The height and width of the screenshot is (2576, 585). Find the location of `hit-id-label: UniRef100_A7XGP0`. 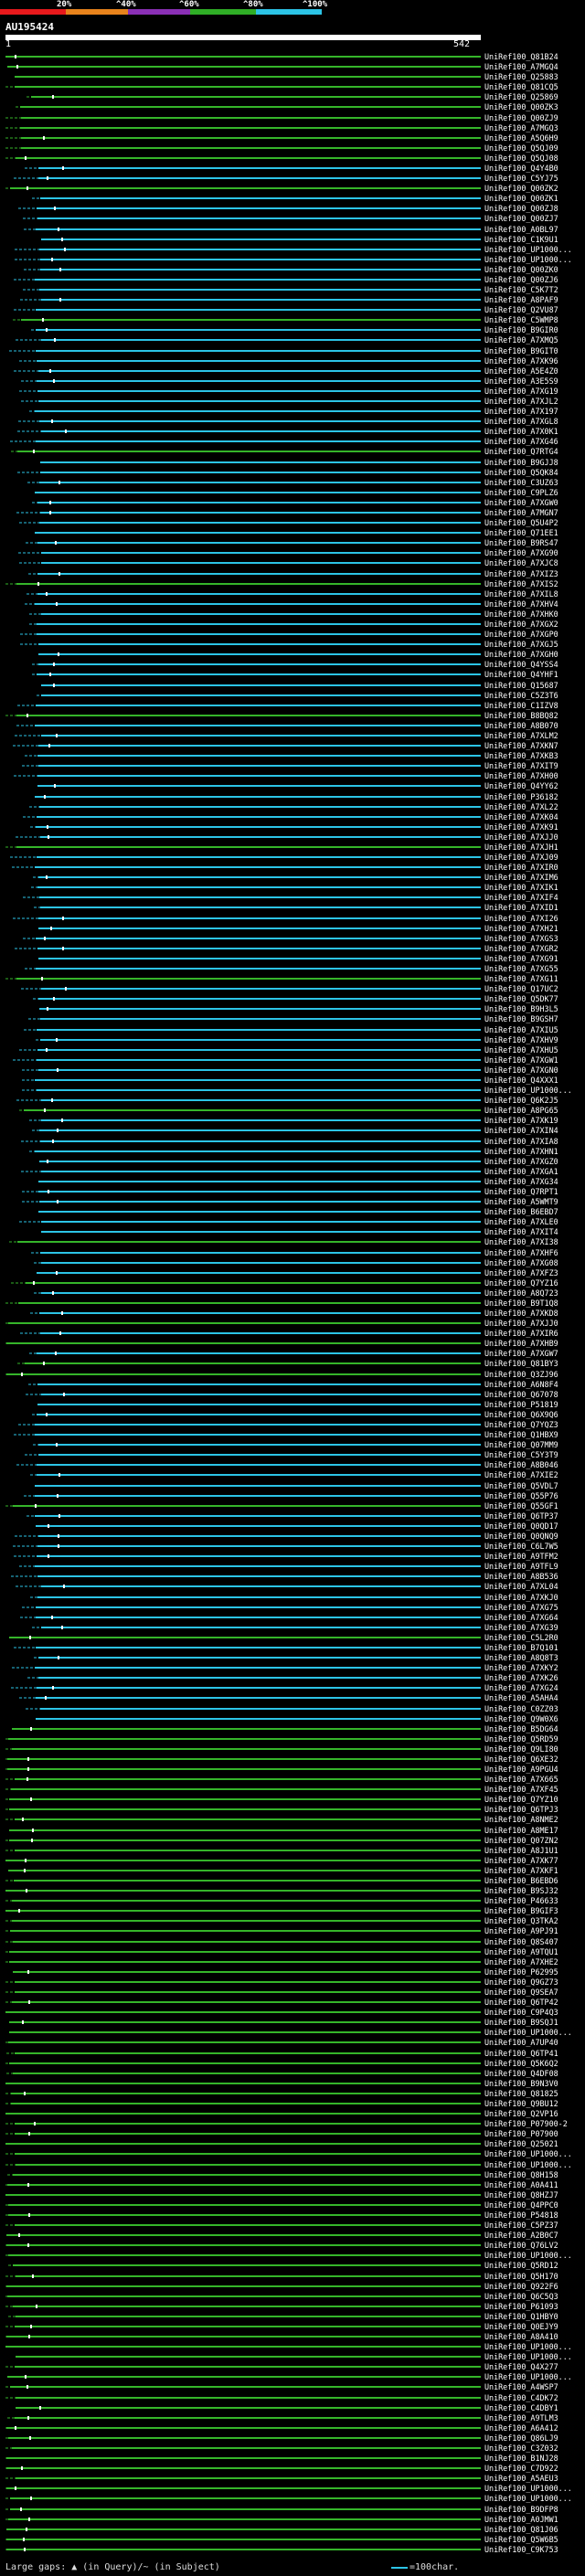

hit-id-label: UniRef100_A7XGP0 is located at coordinates (521, 635).